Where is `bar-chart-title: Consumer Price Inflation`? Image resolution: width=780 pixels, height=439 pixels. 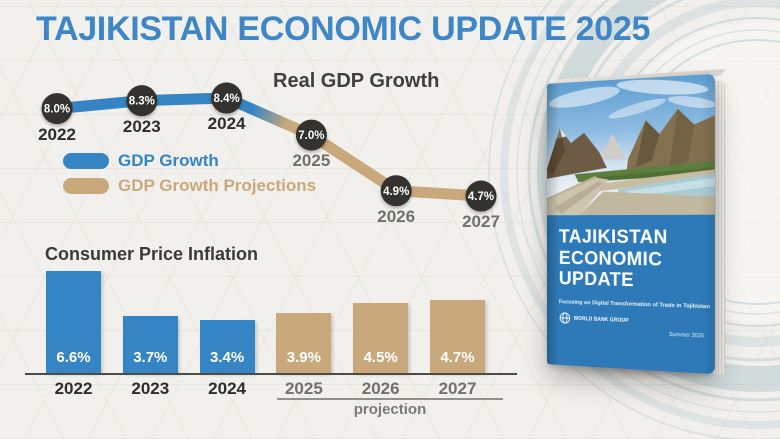 bar-chart-title: Consumer Price Inflation is located at coordinates (152, 254).